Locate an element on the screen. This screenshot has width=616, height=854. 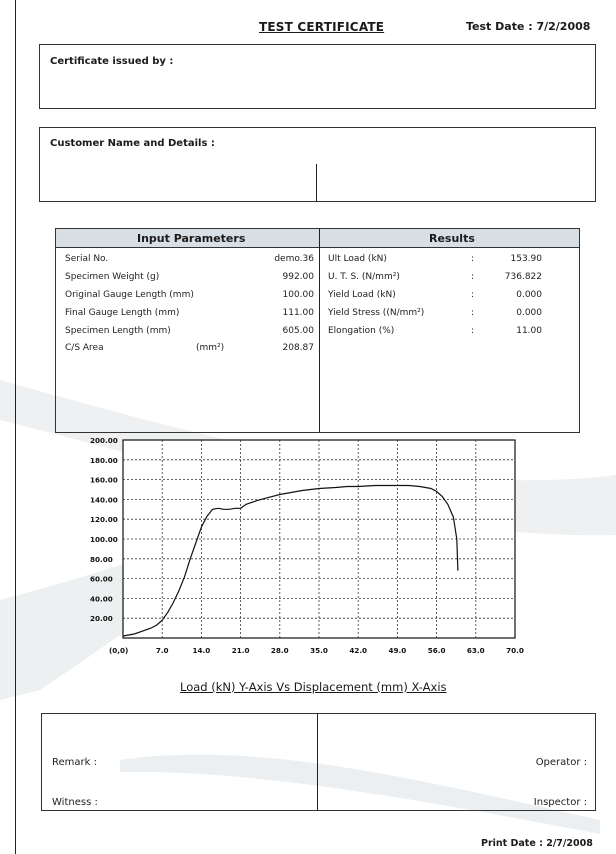
table-center-divider is located at coordinates (319, 330).